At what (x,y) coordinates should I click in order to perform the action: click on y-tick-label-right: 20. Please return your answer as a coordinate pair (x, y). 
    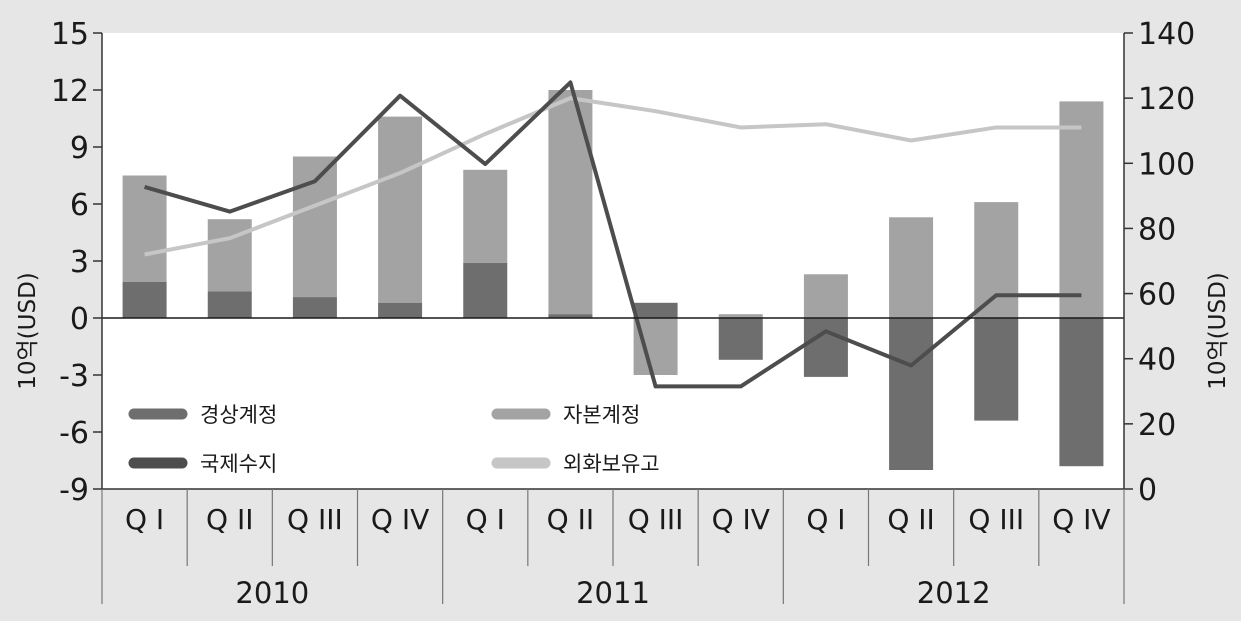
    Looking at the image, I should click on (1157, 425).